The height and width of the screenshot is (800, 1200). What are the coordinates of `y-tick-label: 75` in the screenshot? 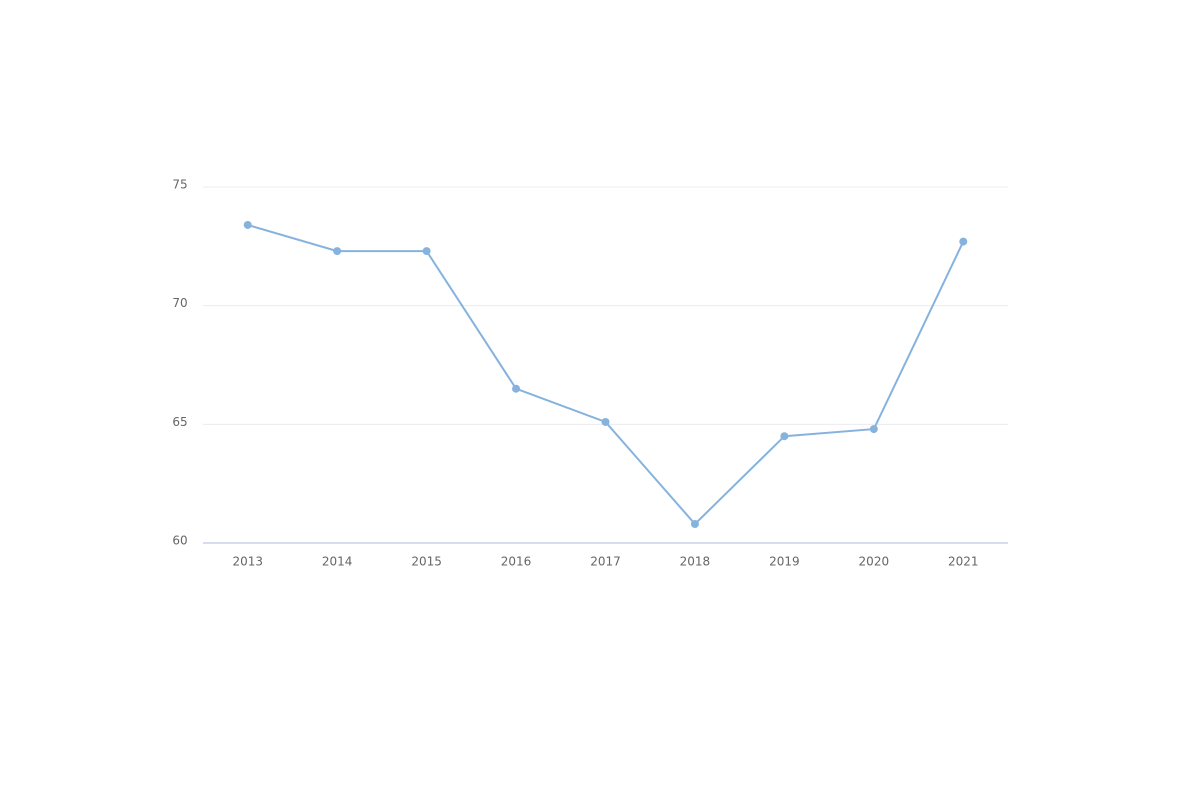 It's located at (179, 185).